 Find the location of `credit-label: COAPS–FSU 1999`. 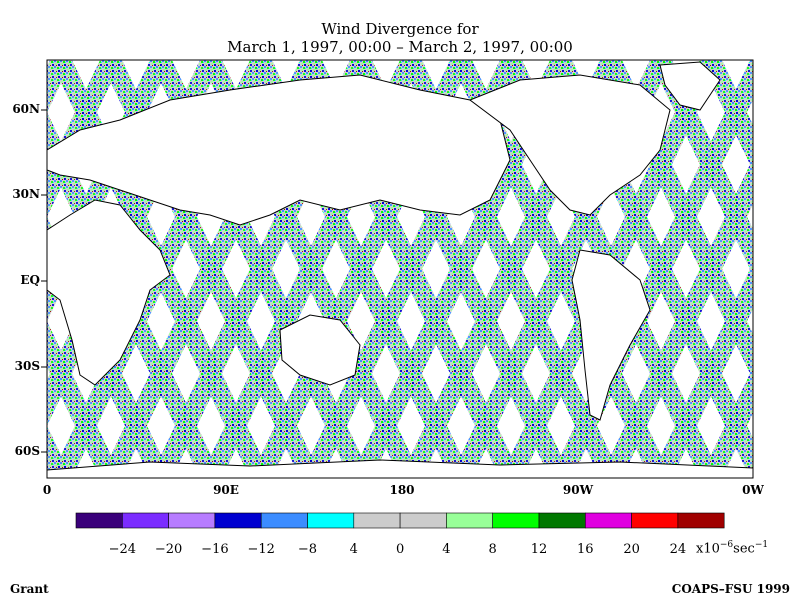

credit-label: COAPS–FSU 1999 is located at coordinates (730, 589).